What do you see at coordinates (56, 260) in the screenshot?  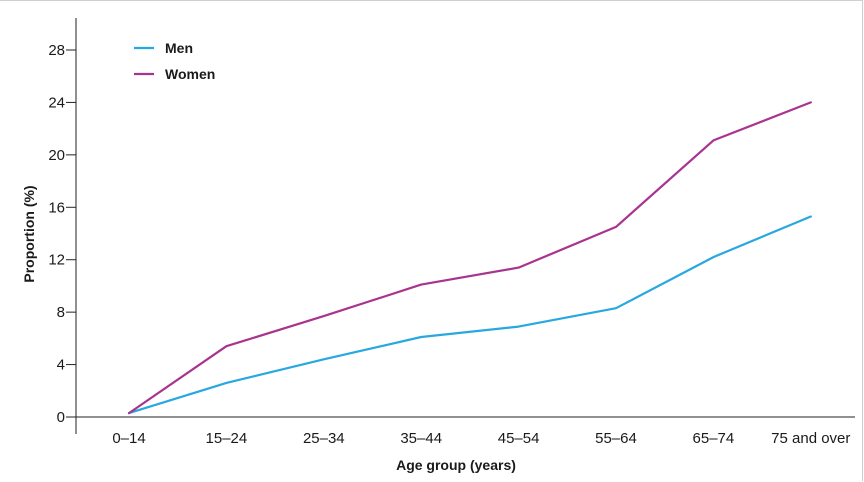 I see `y-tick-label: 12` at bounding box center [56, 260].